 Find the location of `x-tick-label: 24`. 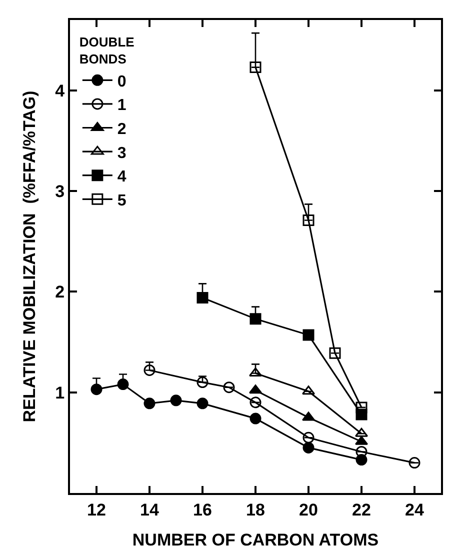

x-tick-label: 24 is located at coordinates (414, 510).